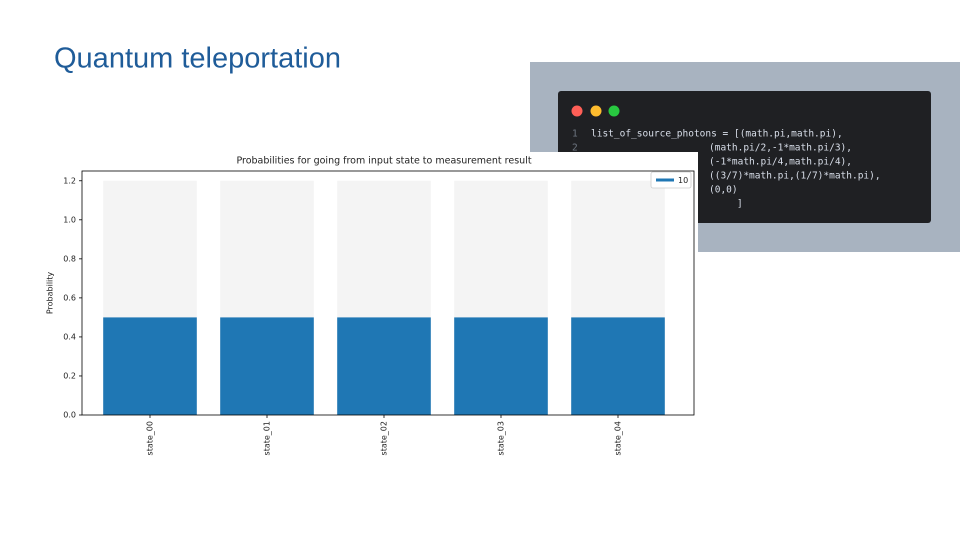 The image size is (960, 544). What do you see at coordinates (618, 438) in the screenshot?
I see `x-tick-label: state_04` at bounding box center [618, 438].